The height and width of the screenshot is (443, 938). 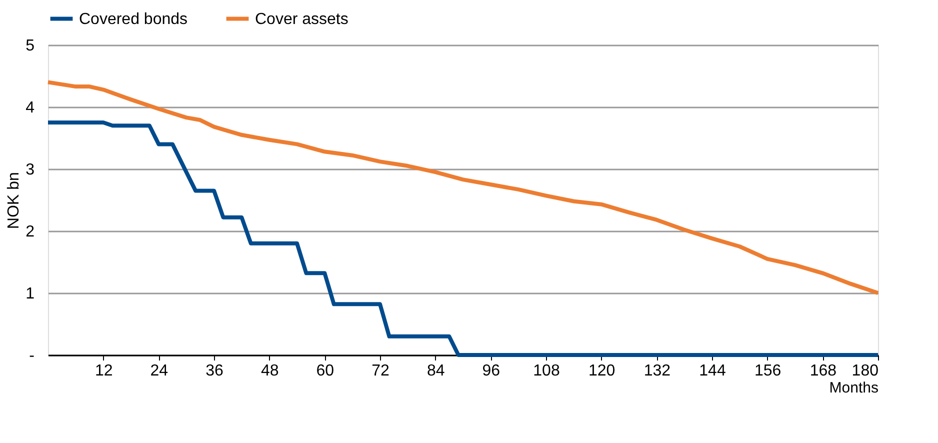 What do you see at coordinates (823, 371) in the screenshot?
I see `x-tick-label: 168` at bounding box center [823, 371].